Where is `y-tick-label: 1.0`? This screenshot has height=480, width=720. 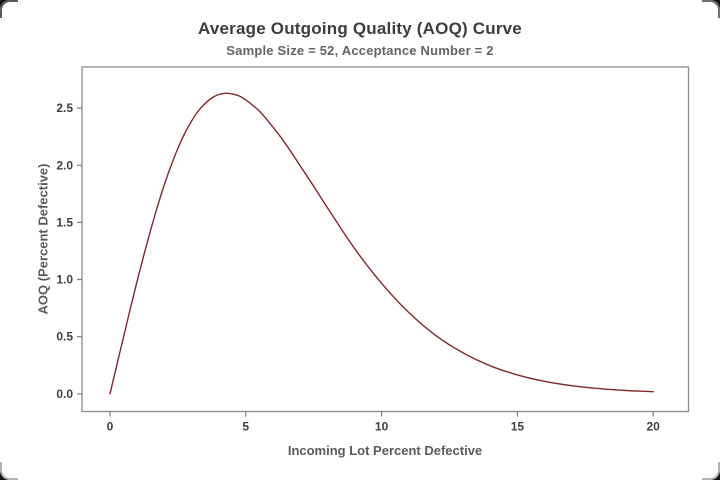 y-tick-label: 1.0 is located at coordinates (64, 280).